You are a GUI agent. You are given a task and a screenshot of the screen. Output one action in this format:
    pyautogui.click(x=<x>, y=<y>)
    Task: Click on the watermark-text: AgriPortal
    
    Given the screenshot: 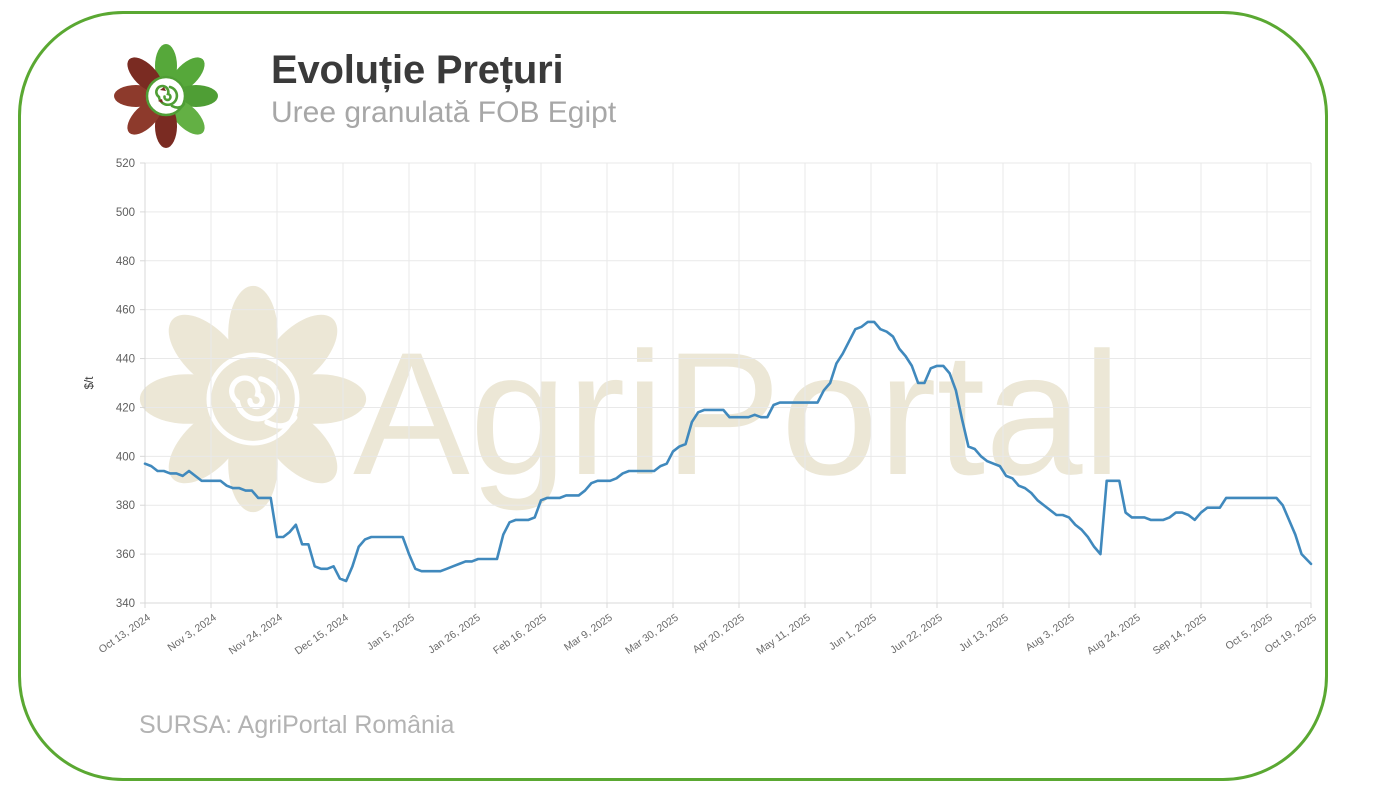 What is the action you would take?
    pyautogui.click(x=737, y=414)
    